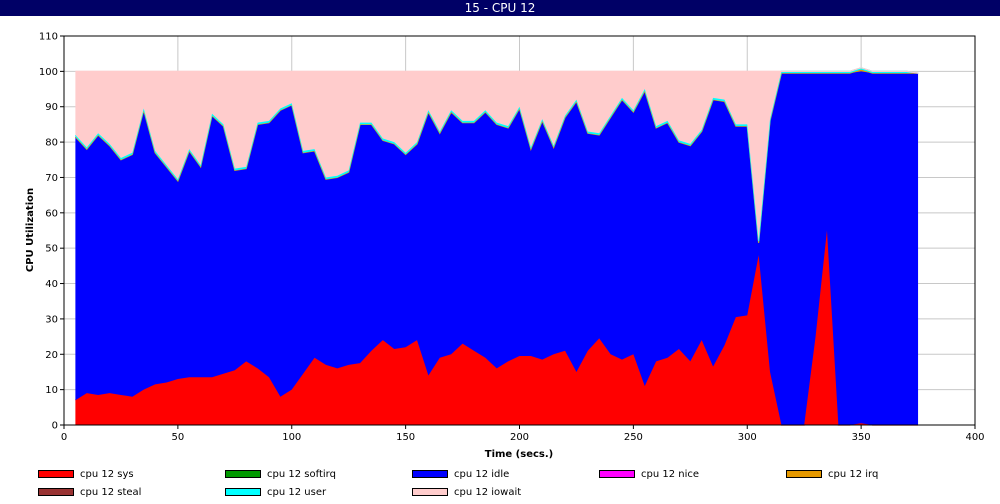  I want to click on legend-item: cpu 12 nice, so click(649, 474).